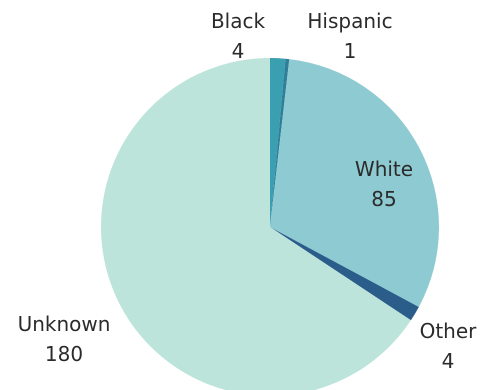  Describe the element at coordinates (64, 324) in the screenshot. I see `slice-label-unknown: Unknown` at that location.